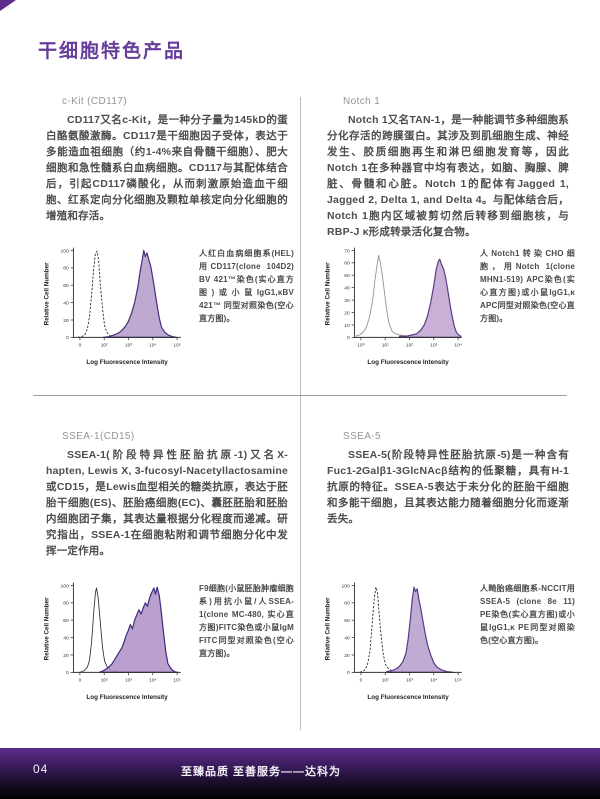  What do you see at coordinates (112, 51) in the screenshot?
I see `page-title: 干细胞特色产品` at bounding box center [112, 51].